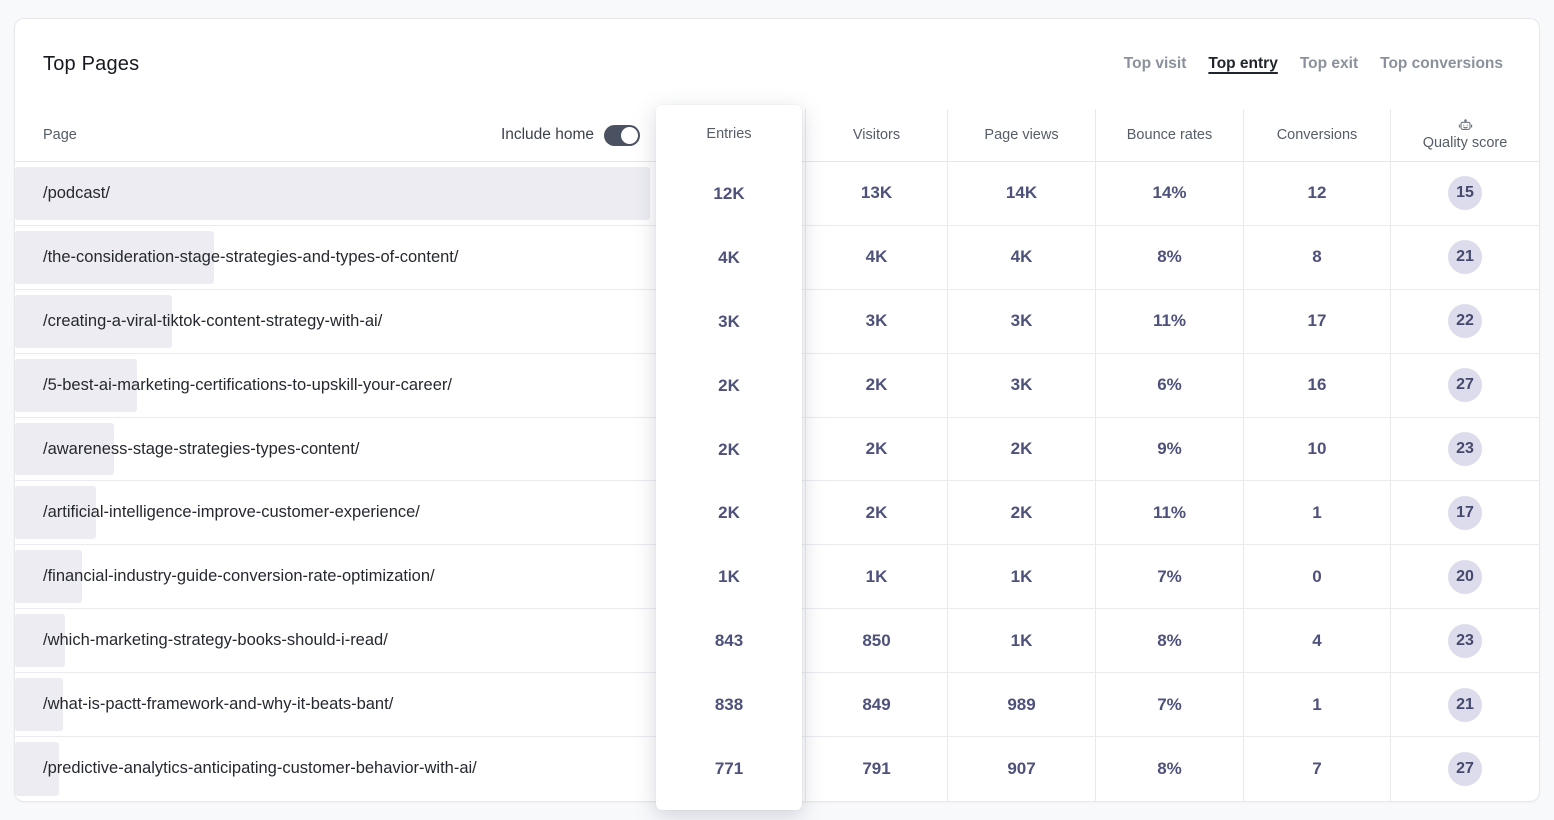 Image resolution: width=1554 pixels, height=820 pixels. I want to click on page-views-cell: 2K, so click(1021, 513).